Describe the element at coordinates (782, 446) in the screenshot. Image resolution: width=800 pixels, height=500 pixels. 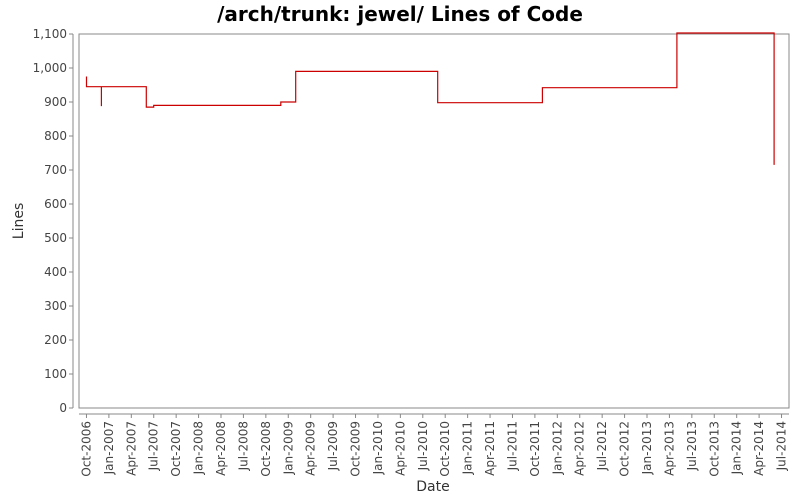
I see `x-tick-label: Jul-2014` at that location.